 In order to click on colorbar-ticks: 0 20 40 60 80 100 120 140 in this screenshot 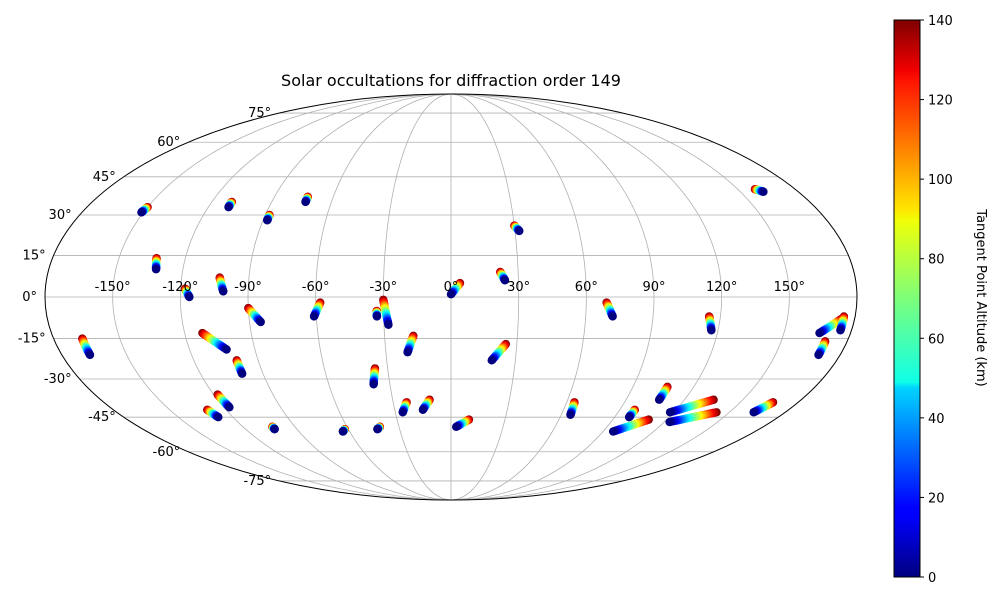, I will do `click(936, 300)`.